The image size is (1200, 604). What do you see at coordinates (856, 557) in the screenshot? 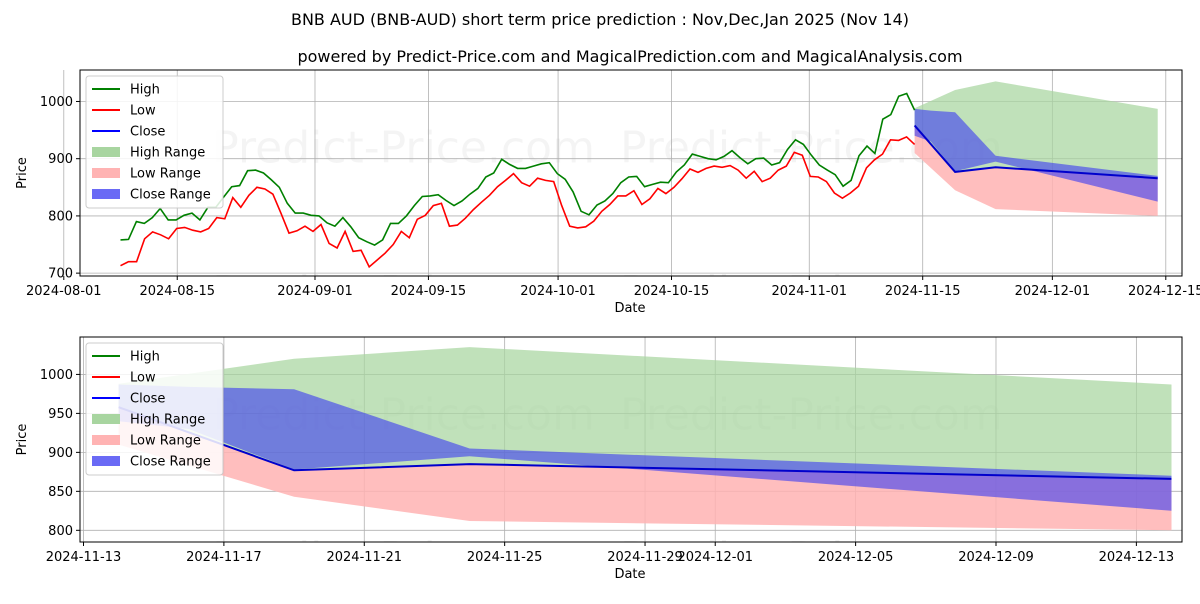
I see `x-tick-label: 2024-12-05` at bounding box center [856, 557].